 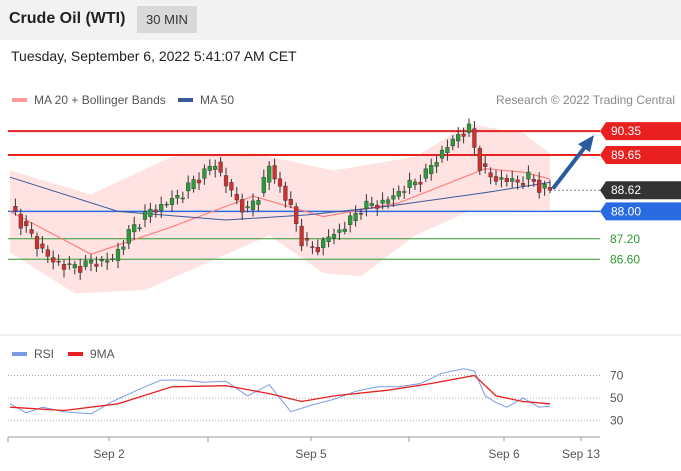 I want to click on x-axis: Sep 2 Sep 5 Sep 6 Sep 13, so click(x=303, y=449).